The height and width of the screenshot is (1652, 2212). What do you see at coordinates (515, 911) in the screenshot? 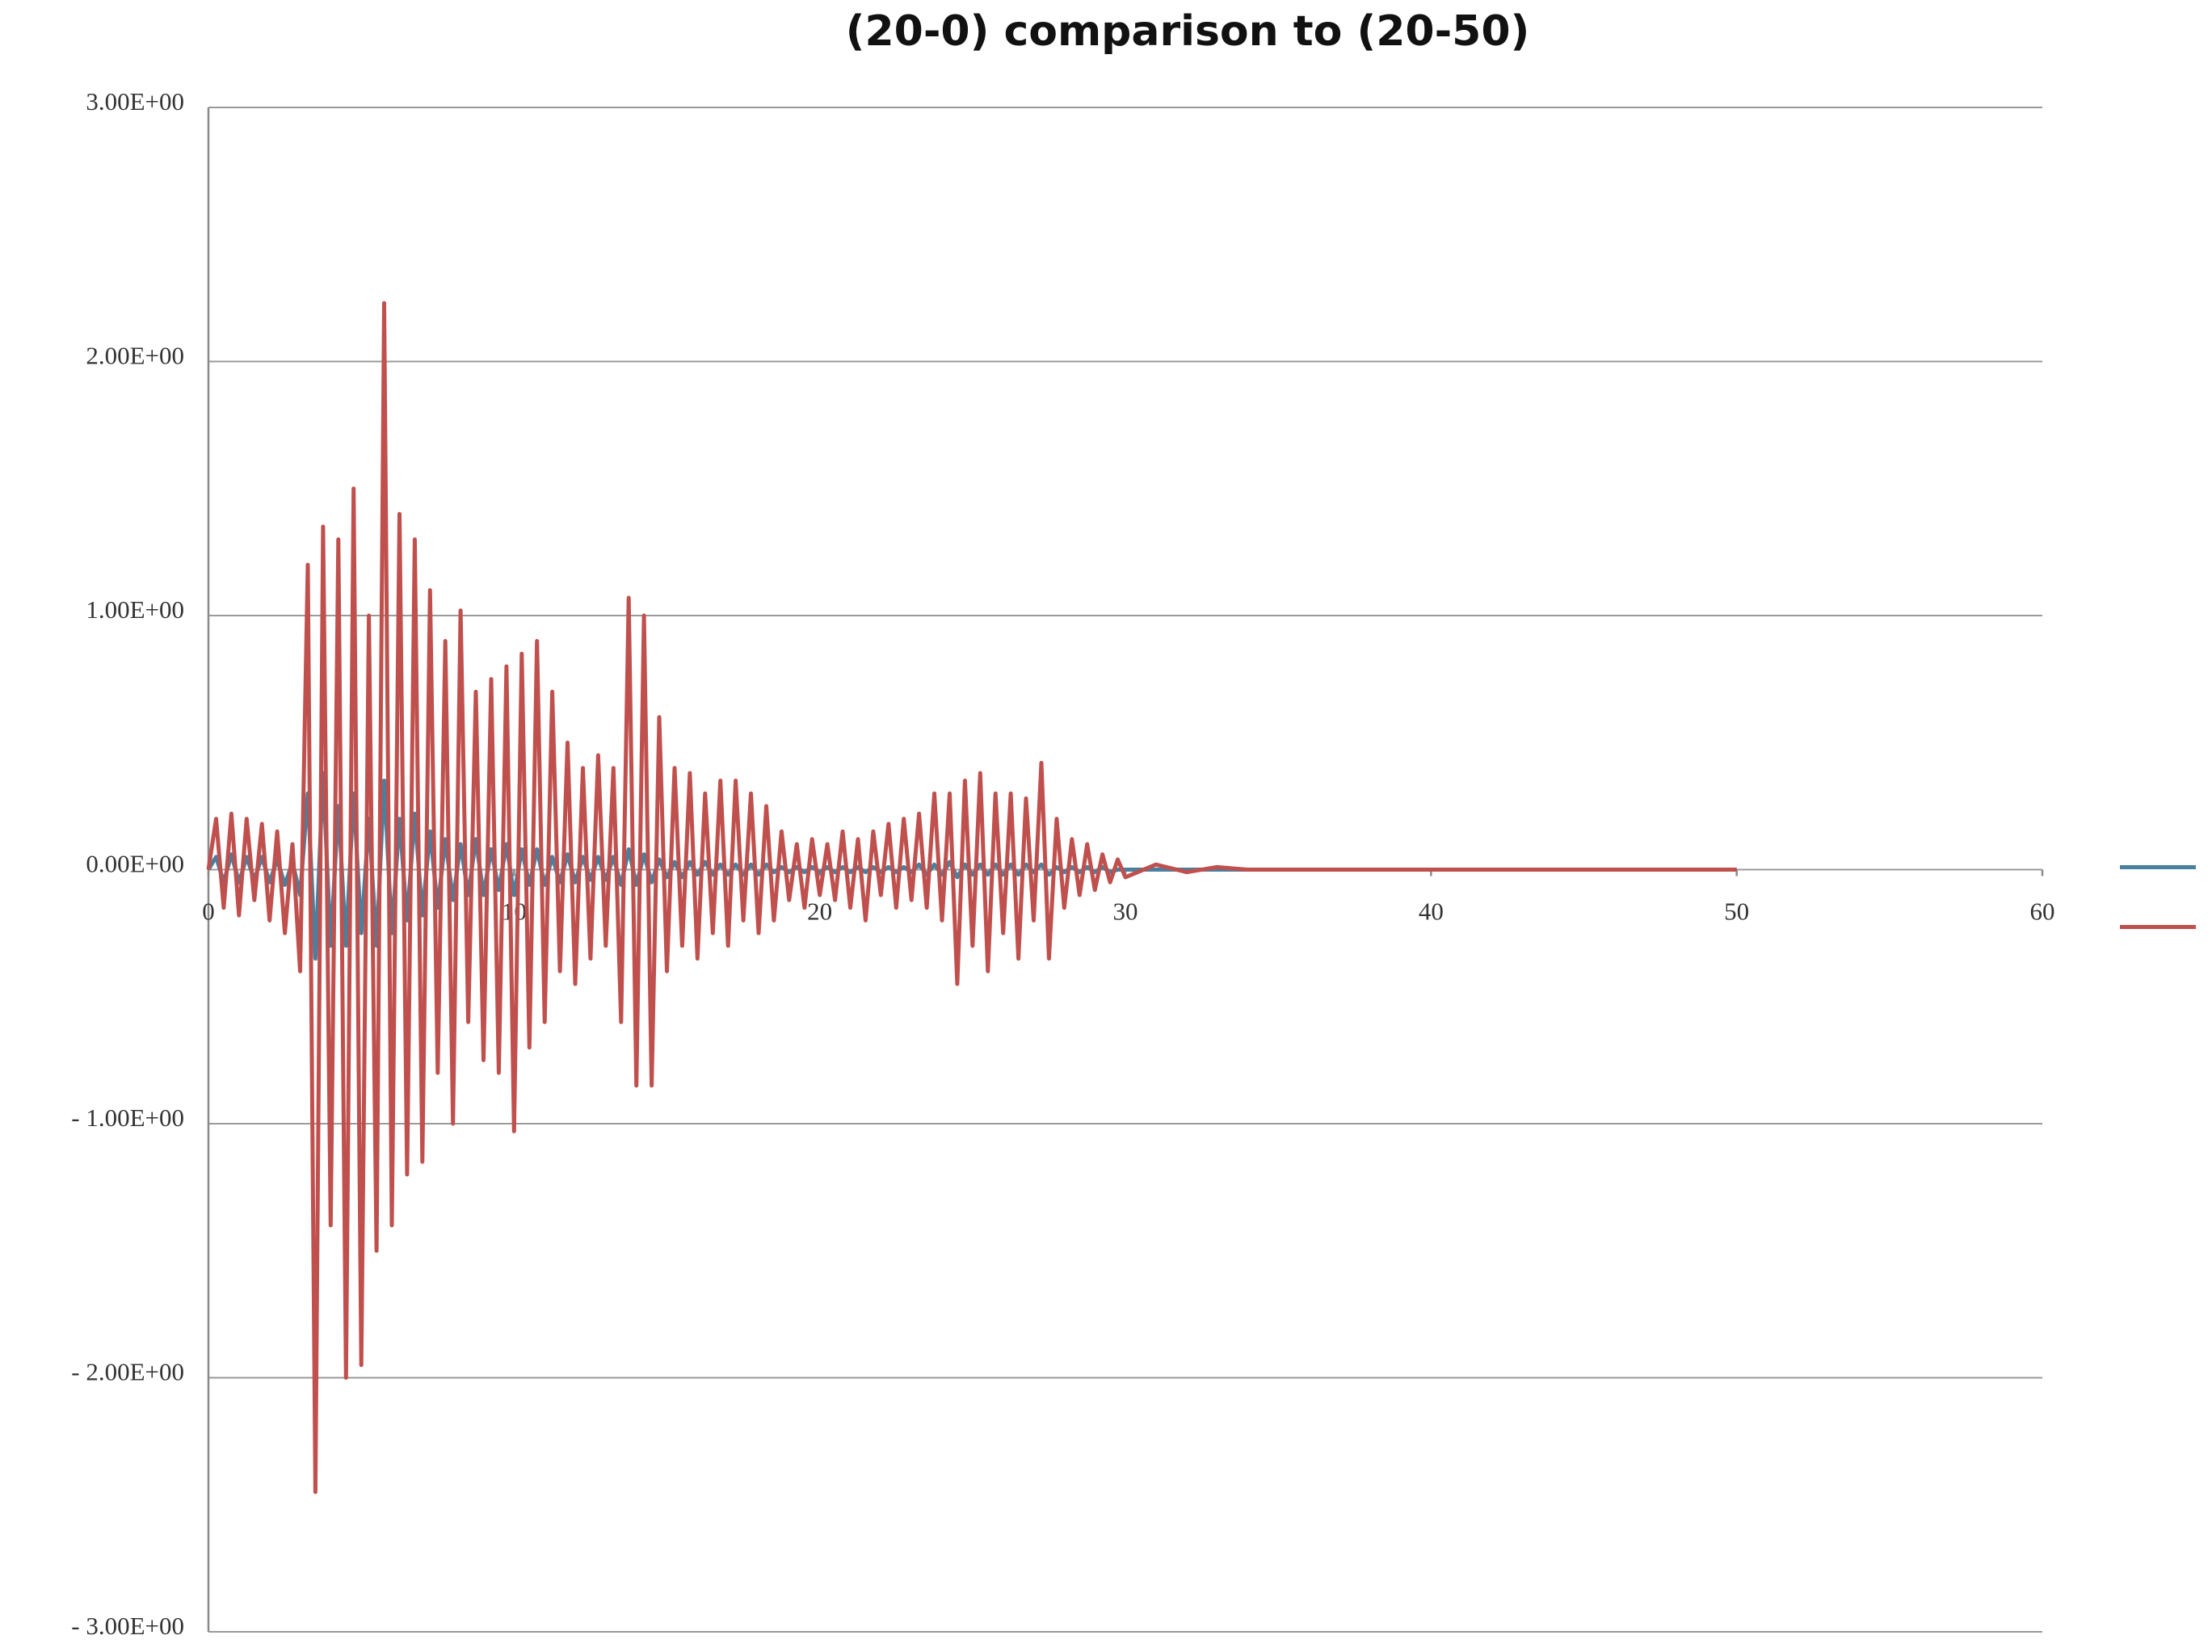
I see `x-tick-label: 10` at bounding box center [515, 911].